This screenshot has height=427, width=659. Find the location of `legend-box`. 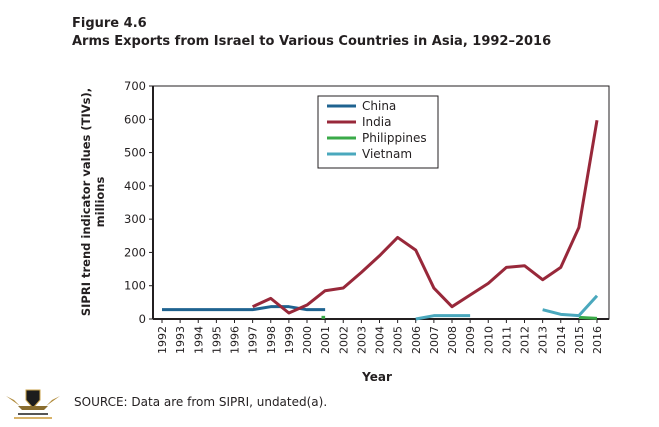

legend-box is located at coordinates (378, 132).